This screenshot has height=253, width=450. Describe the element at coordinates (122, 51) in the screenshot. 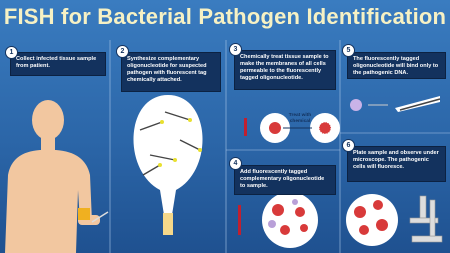

I see `step-number: 2` at that location.